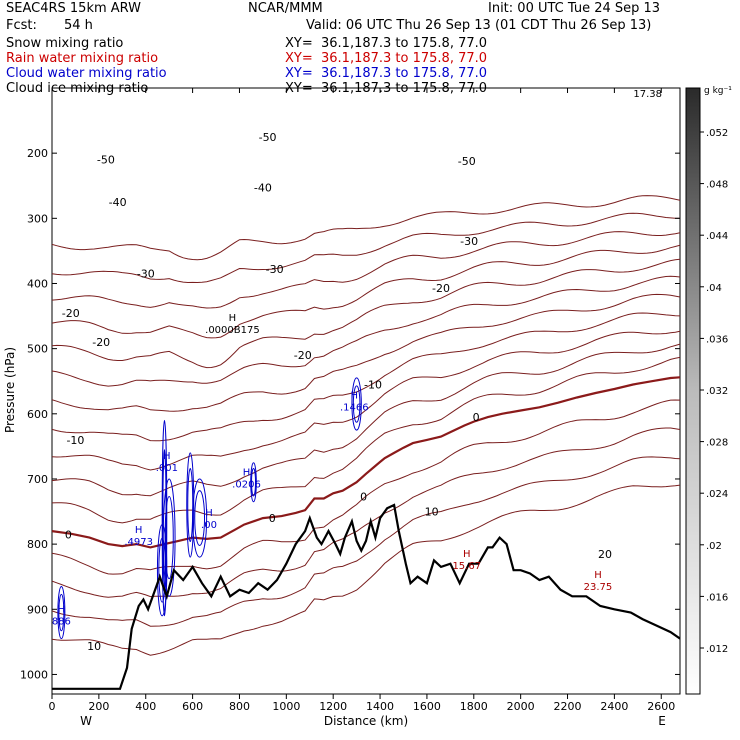 The width and height of the screenshot is (740, 740). Describe the element at coordinates (86, 73) in the screenshot. I see `field-name-cloud-water: Cloud water mixing ratio` at that location.